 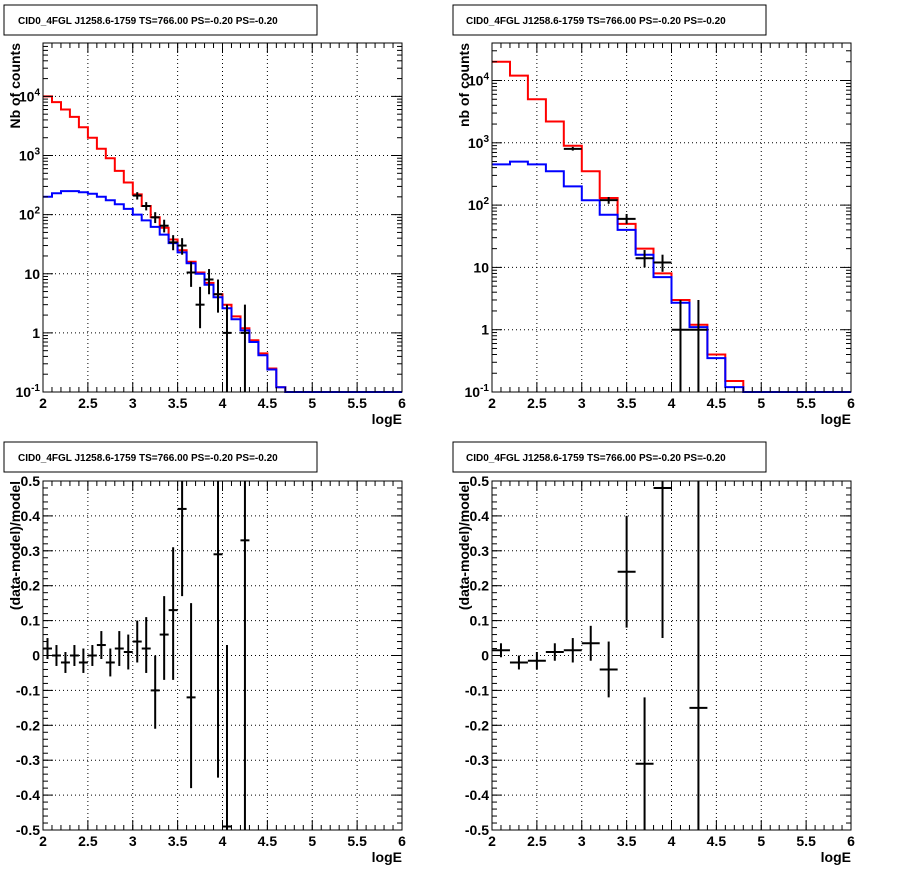 What do you see at coordinates (480, 551) in the screenshot?
I see `y-tick-label: 0.3` at bounding box center [480, 551].